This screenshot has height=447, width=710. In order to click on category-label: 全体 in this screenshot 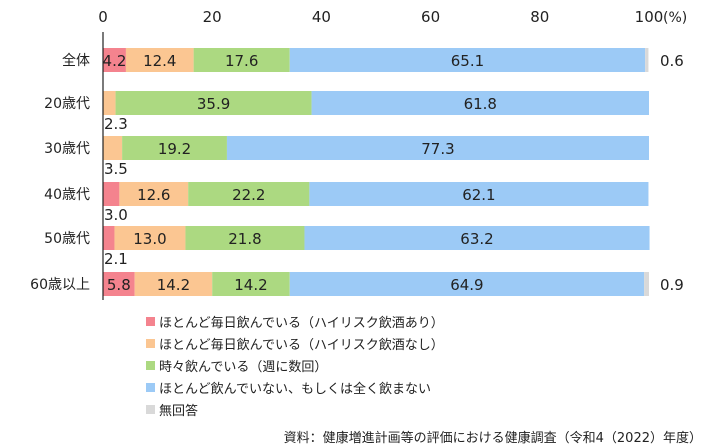, I will do `click(76, 60)`.